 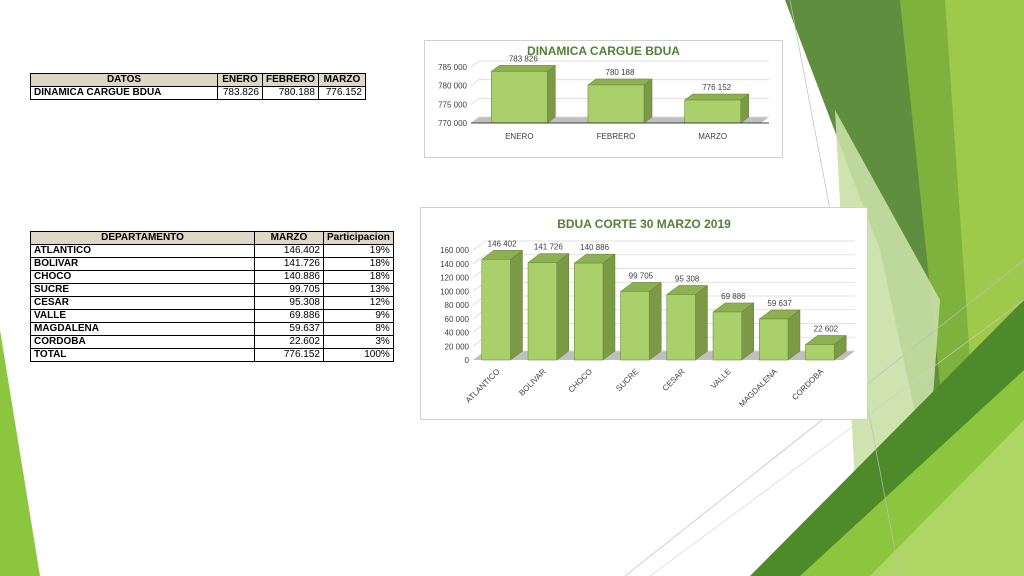 I want to click on departamento-name: ATLANTICO, so click(x=142, y=251).